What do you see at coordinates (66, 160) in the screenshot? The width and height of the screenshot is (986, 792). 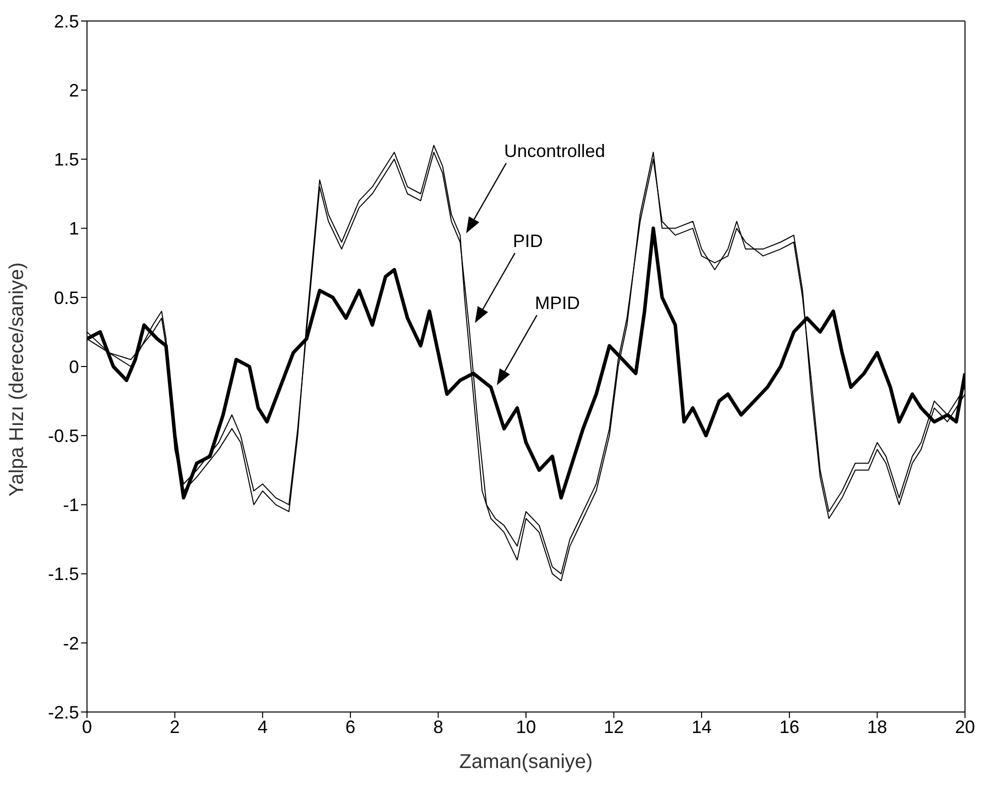 I see `y-tick-label: 1.5` at bounding box center [66, 160].